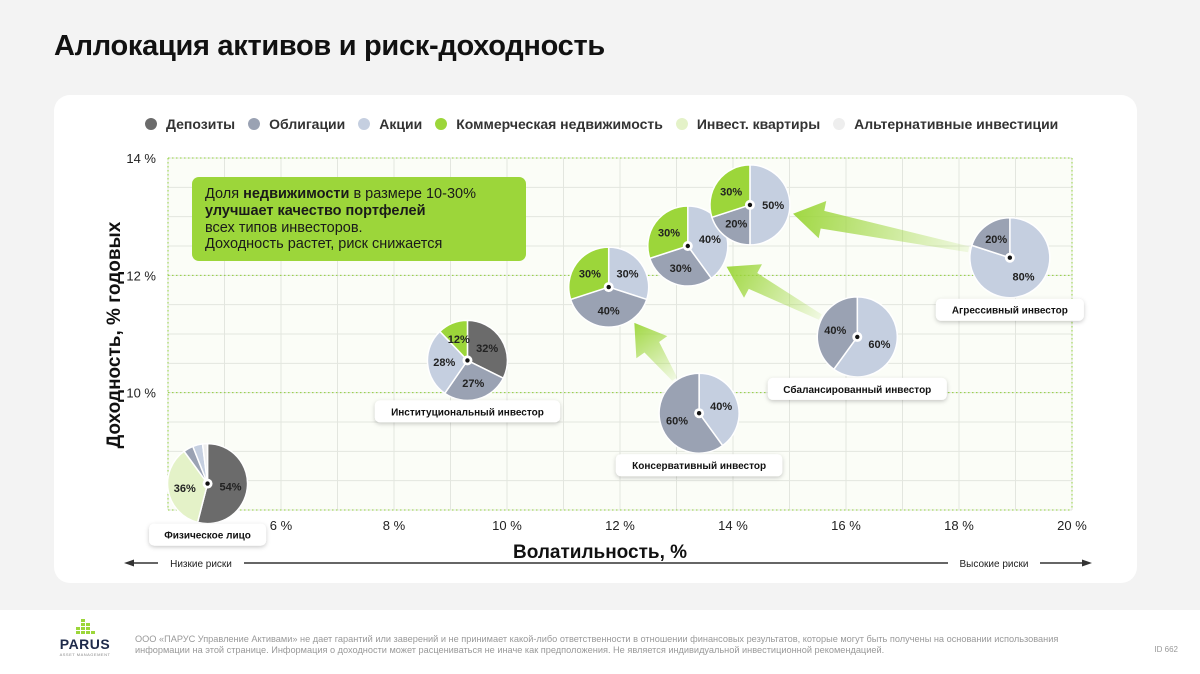  I want to click on callout-bg, so click(359, 219).